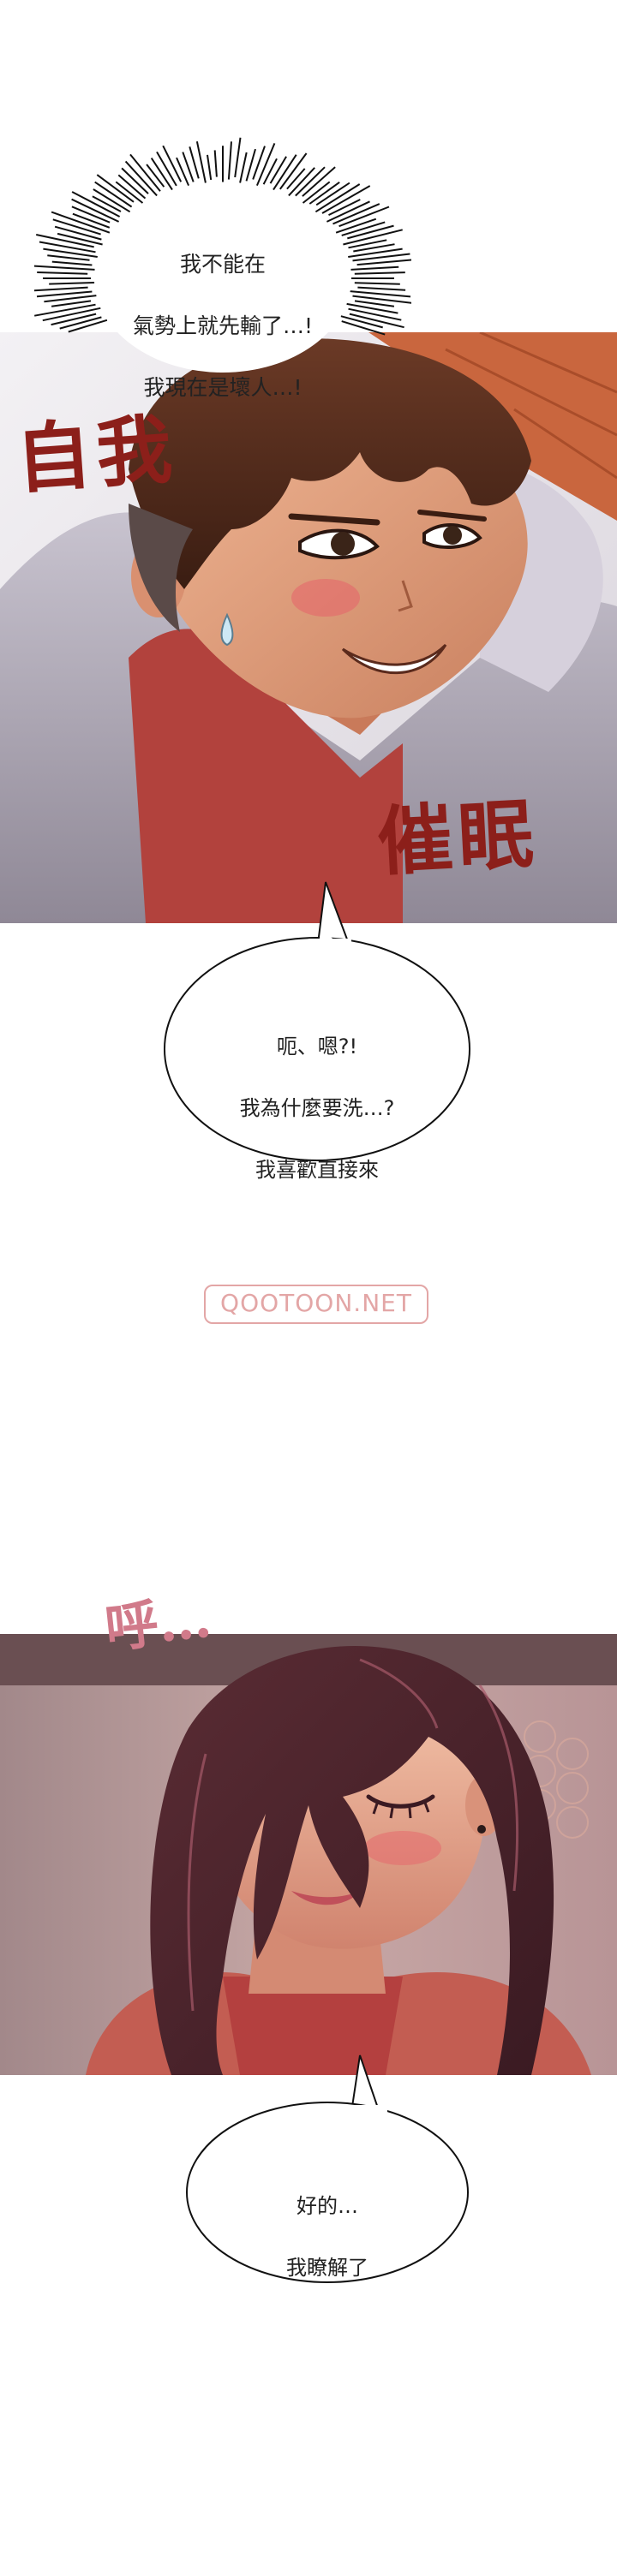 This screenshot has width=617, height=2576. I want to click on bubble-shape-bottom, so click(327, 2168).